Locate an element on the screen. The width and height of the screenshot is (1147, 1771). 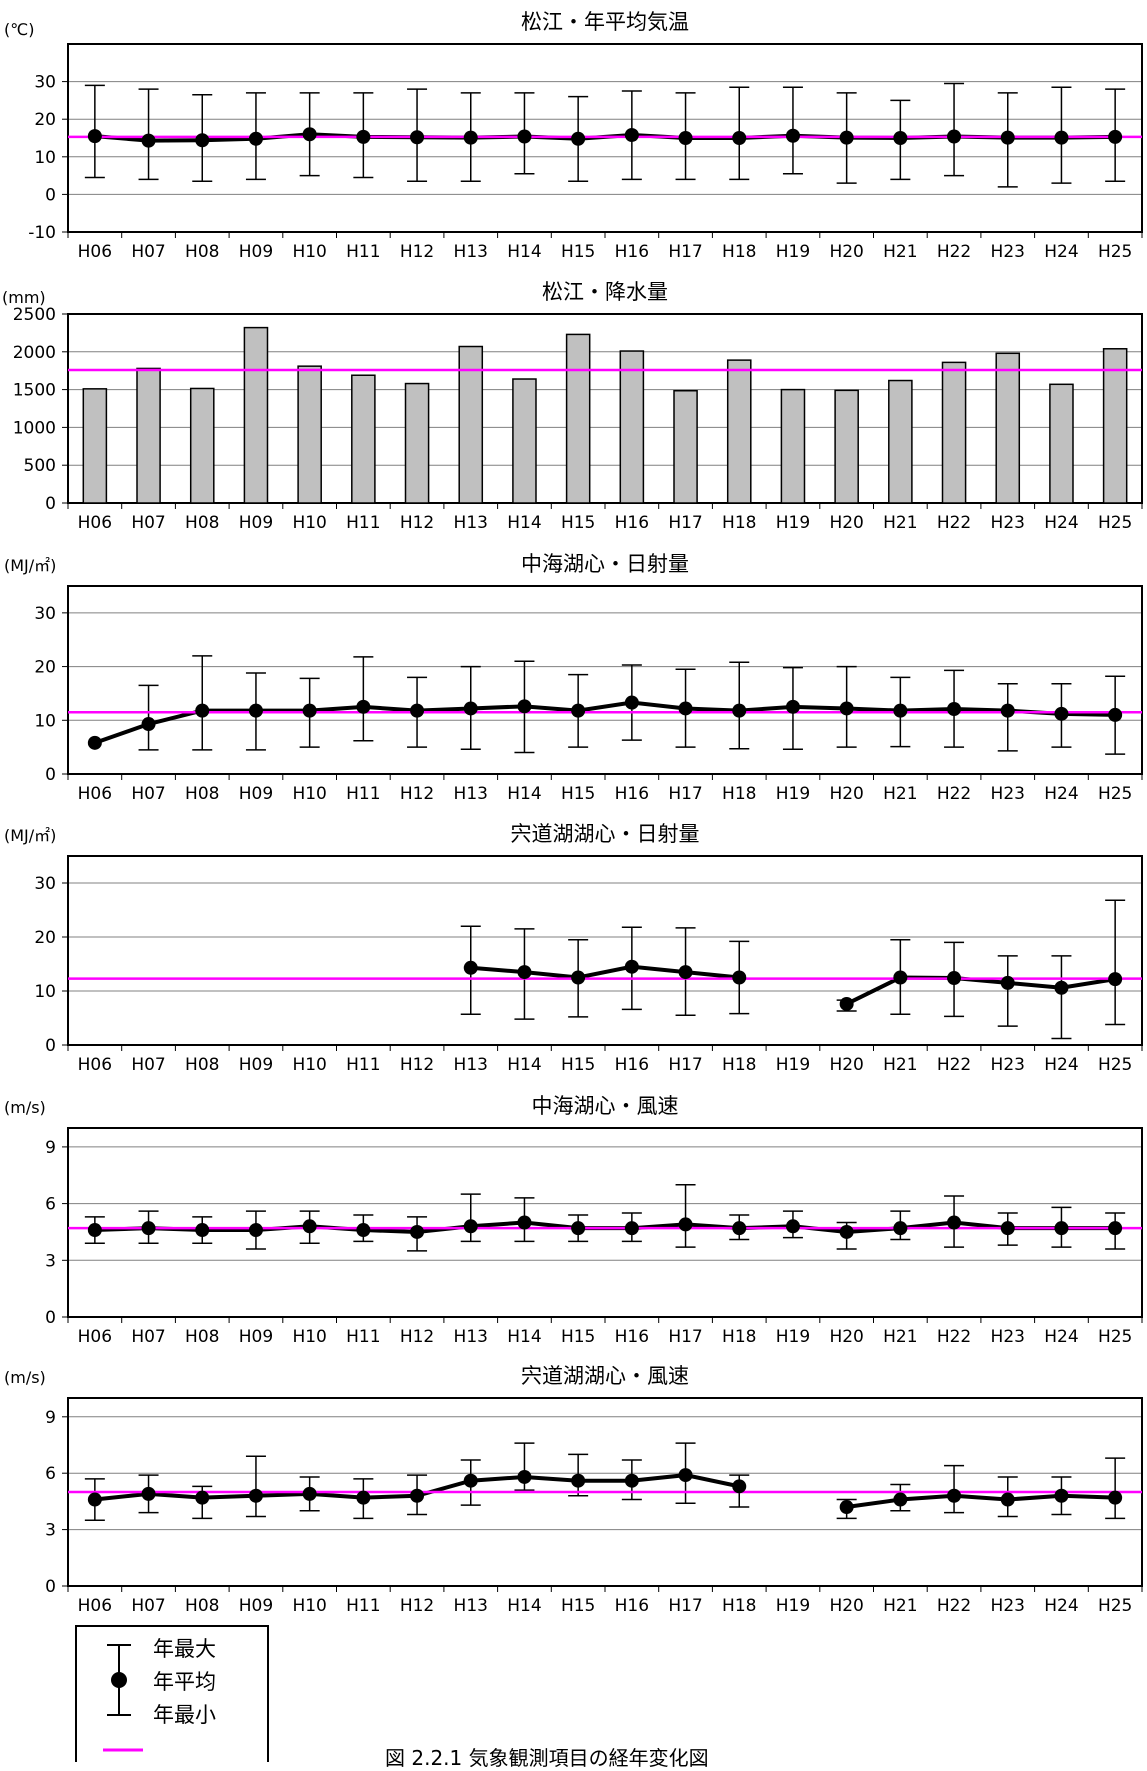
y-tick-label: 9 is located at coordinates (50, 1148).